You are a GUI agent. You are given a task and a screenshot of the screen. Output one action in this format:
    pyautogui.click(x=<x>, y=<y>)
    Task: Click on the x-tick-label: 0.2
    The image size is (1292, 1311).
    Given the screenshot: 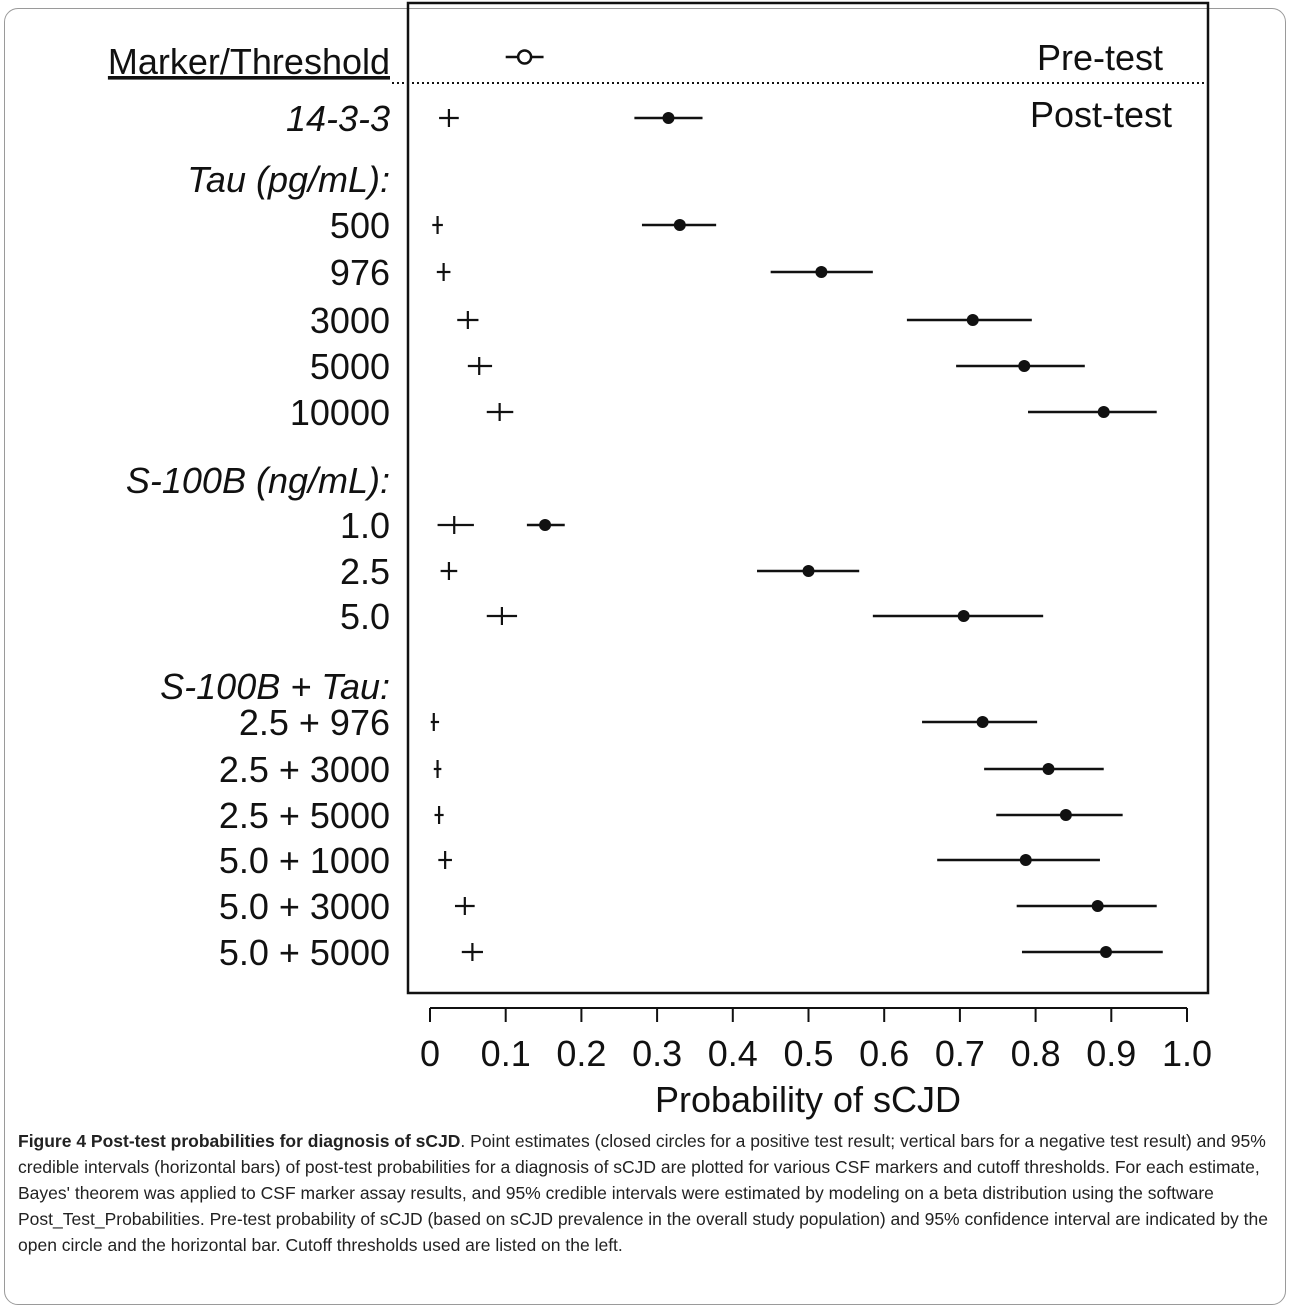 What is the action you would take?
    pyautogui.click(x=581, y=1053)
    